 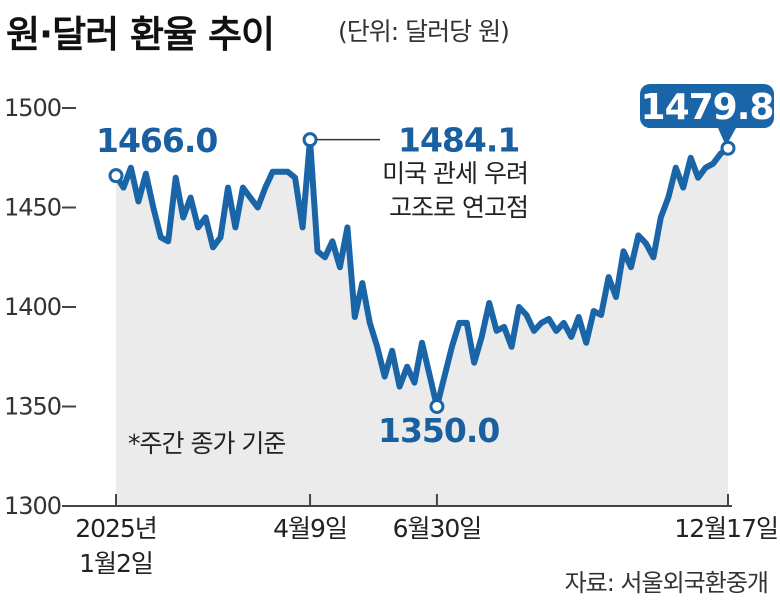 What do you see at coordinates (437, 528) in the screenshot?
I see `x-tick-label: 6월30일` at bounding box center [437, 528].